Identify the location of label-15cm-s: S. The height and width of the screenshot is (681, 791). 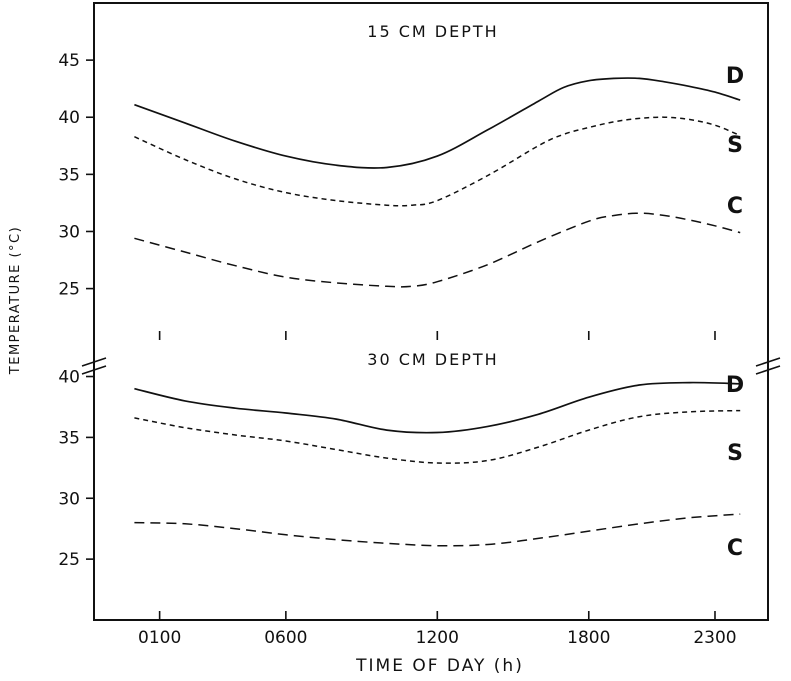
(735, 145).